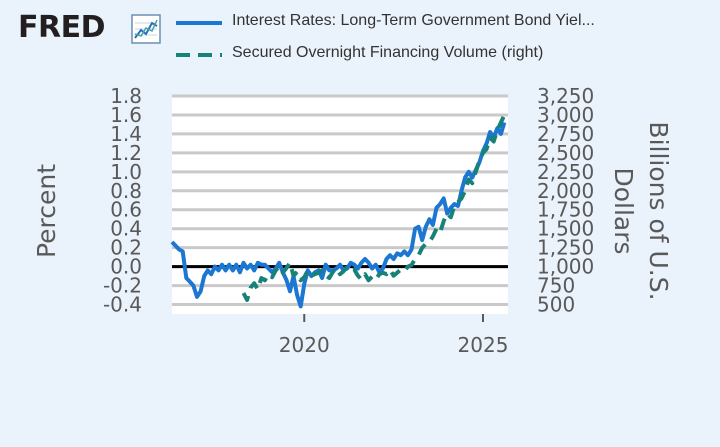  What do you see at coordinates (556, 305) in the screenshot?
I see `y2-tick-label: 500` at bounding box center [556, 305].